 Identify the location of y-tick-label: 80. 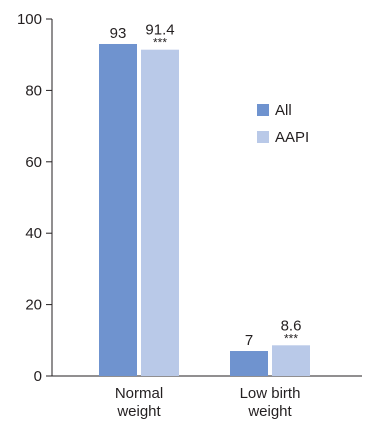
(33, 90).